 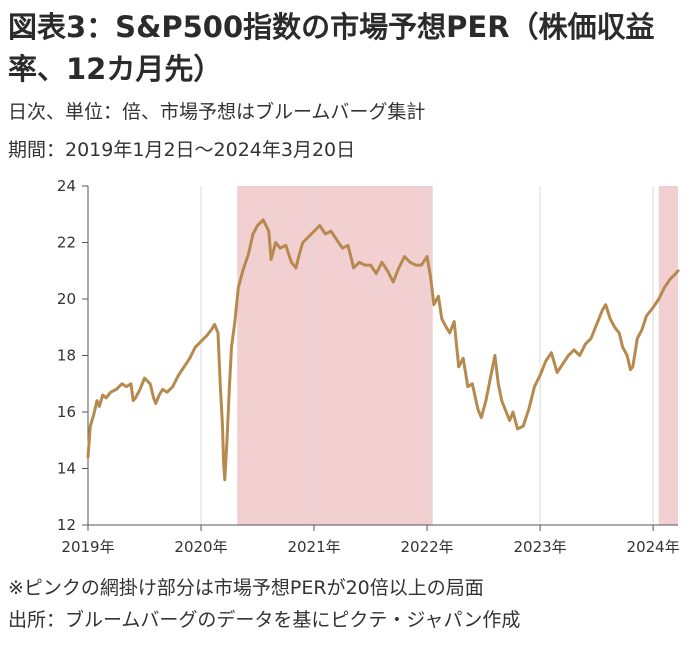 What do you see at coordinates (66, 299) in the screenshot?
I see `y-tick-label-4: 20` at bounding box center [66, 299].